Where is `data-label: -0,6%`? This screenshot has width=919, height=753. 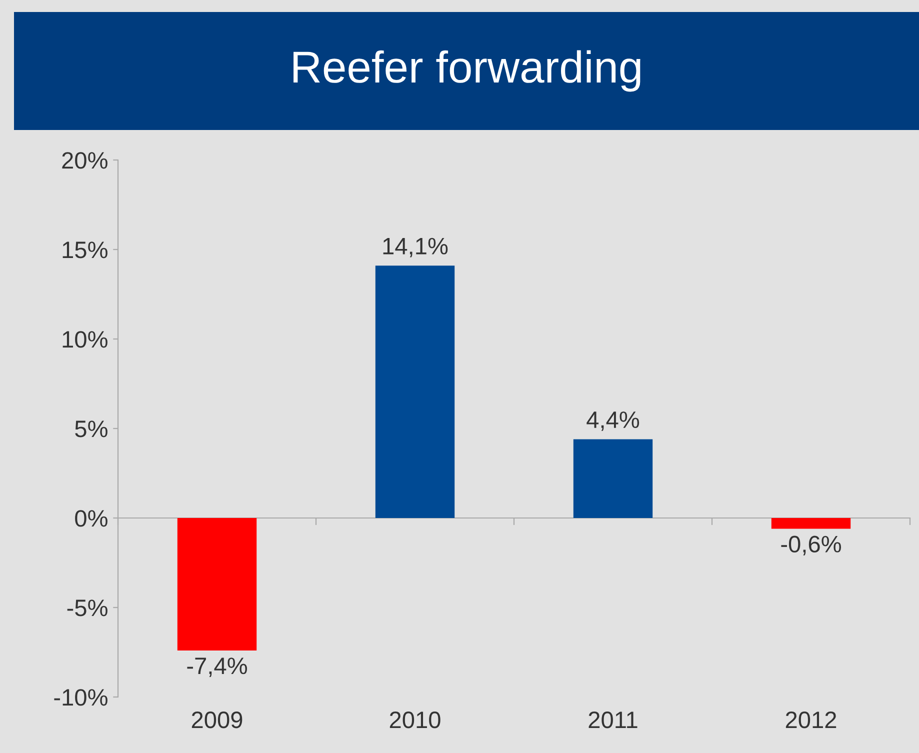 data-label: -0,6% is located at coordinates (811, 546).